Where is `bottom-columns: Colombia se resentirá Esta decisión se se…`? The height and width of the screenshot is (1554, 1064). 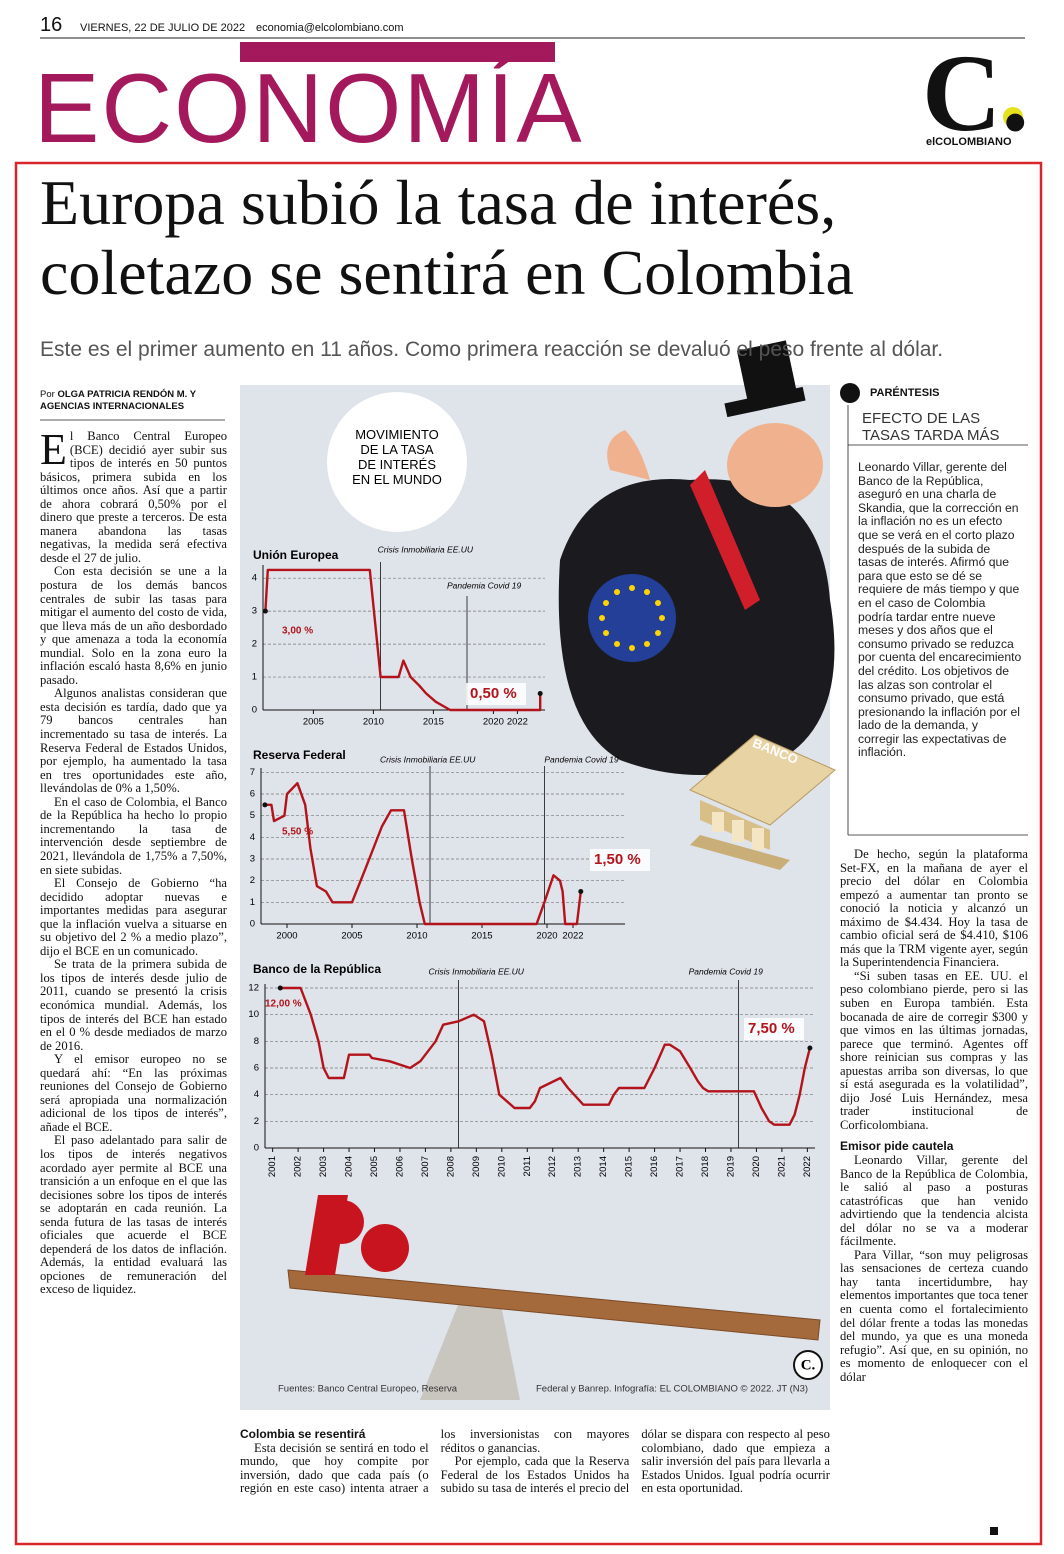
bottom-columns: Colombia se resentirá Esta decisión se se… is located at coordinates (535, 1485).